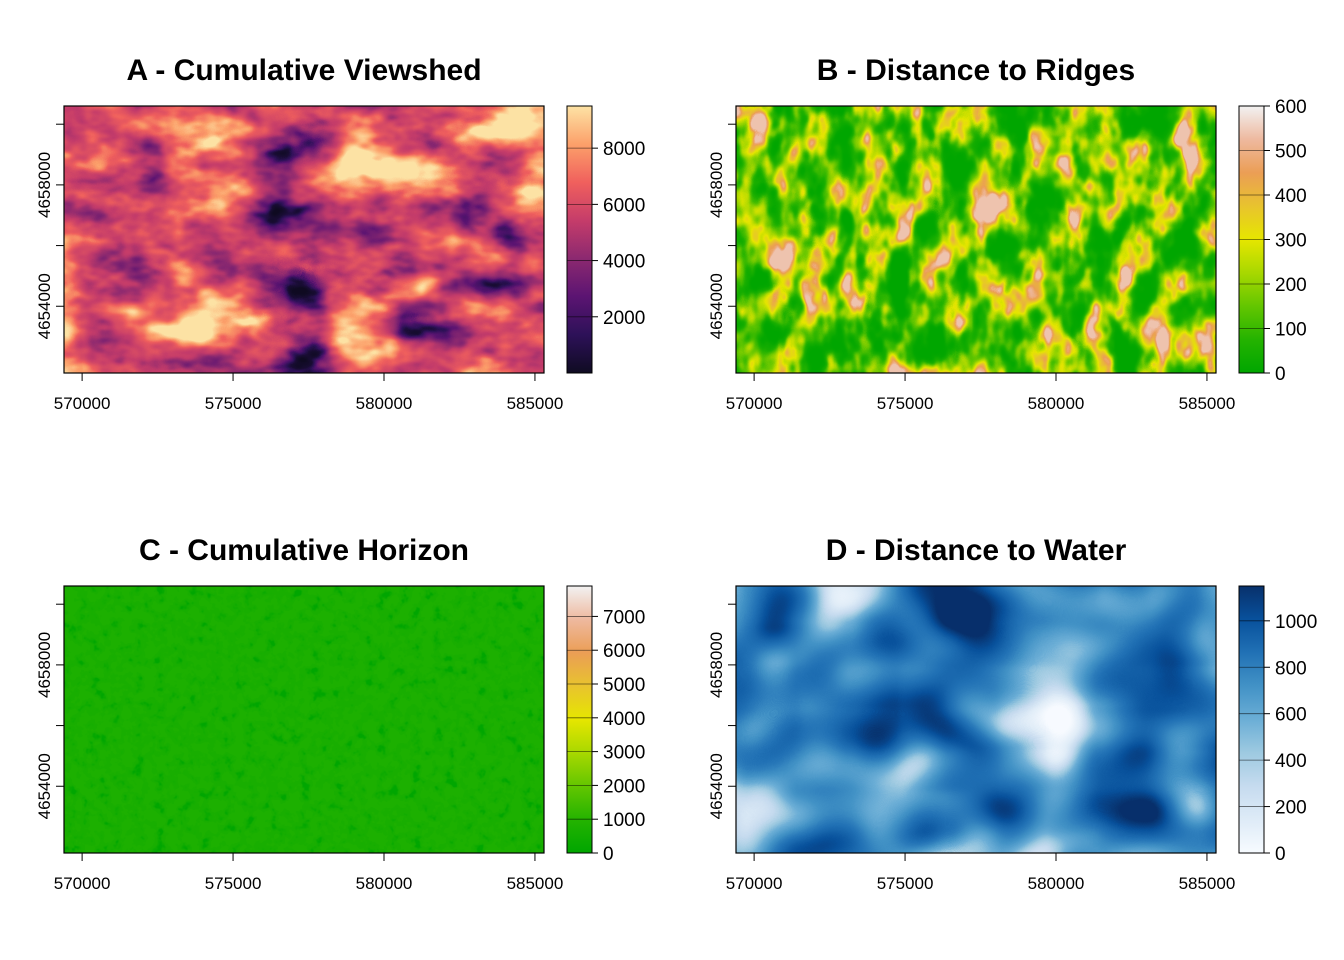 The width and height of the screenshot is (1344, 960). Describe the element at coordinates (624, 753) in the screenshot. I see `legend-tick-label: 3000` at that location.